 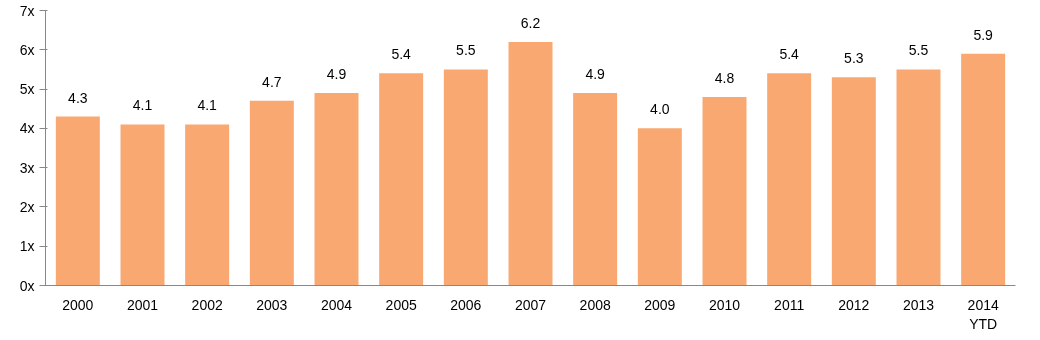 What do you see at coordinates (78, 97) in the screenshot?
I see `data-label: 4.3` at bounding box center [78, 97].